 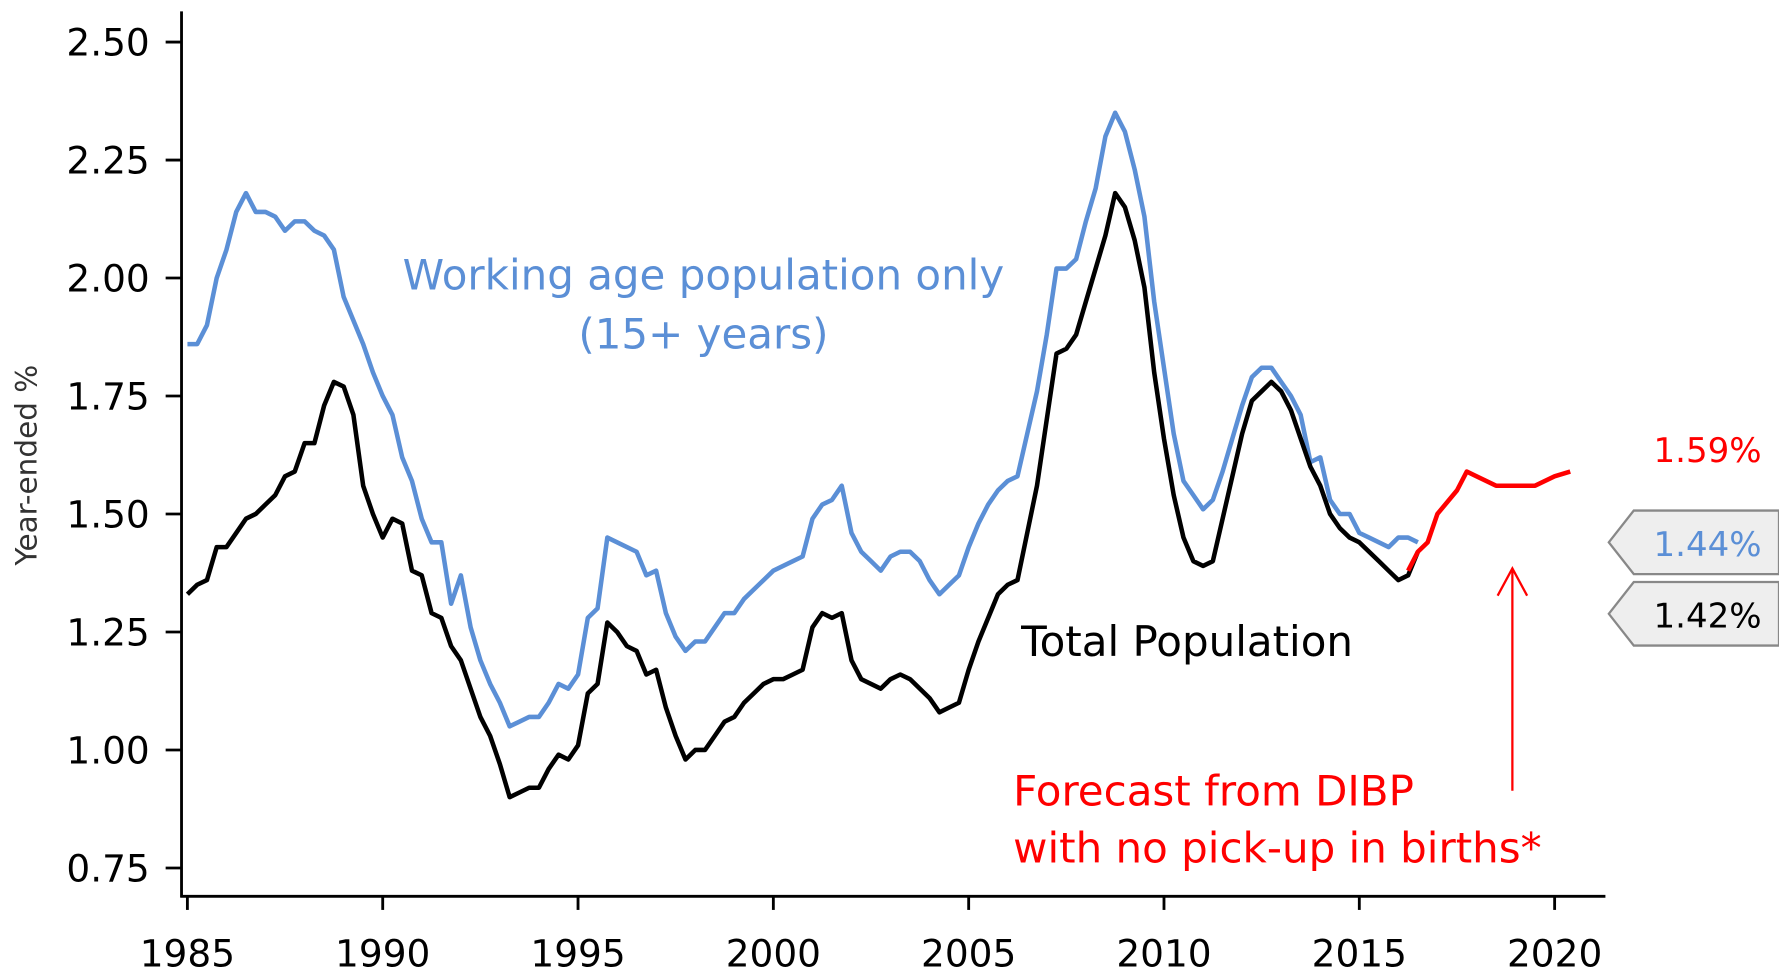 What do you see at coordinates (26, 466) in the screenshot?
I see `y-axis-label: Year-ended %` at bounding box center [26, 466].